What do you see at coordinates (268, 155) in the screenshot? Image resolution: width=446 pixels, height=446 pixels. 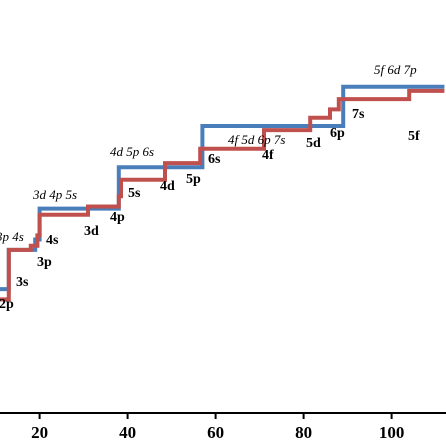 I see `orbital-label: 4f` at bounding box center [268, 155].